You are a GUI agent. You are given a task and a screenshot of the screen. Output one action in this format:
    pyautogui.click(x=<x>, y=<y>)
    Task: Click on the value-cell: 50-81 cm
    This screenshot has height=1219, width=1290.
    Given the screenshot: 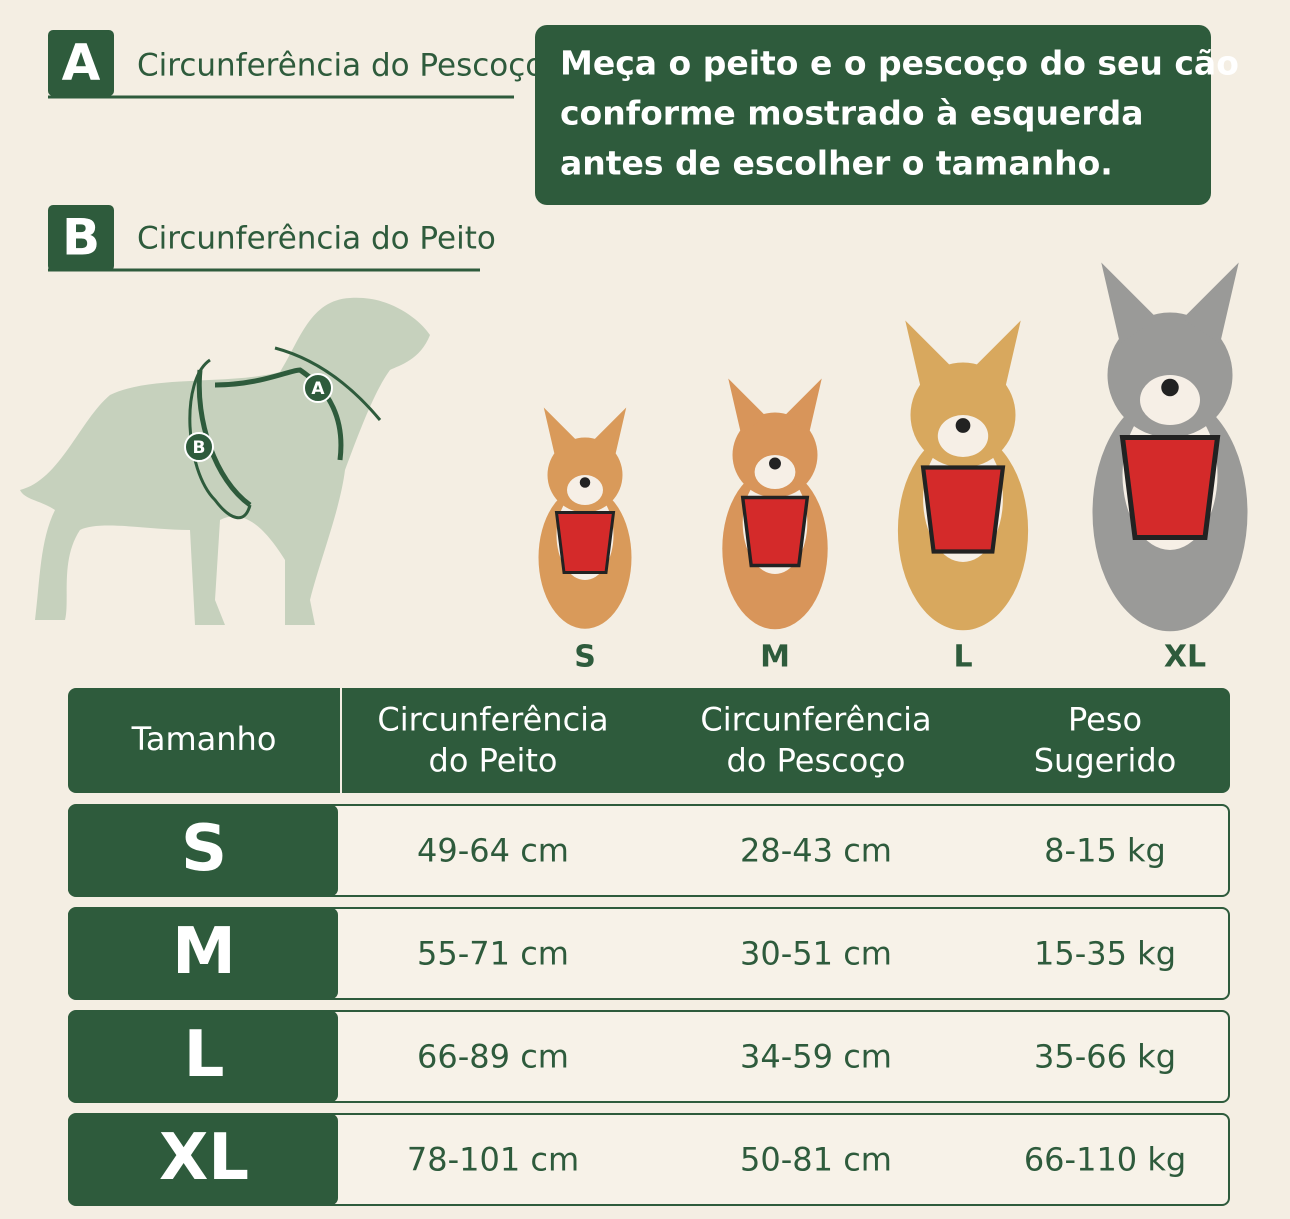 What is the action you would take?
    pyautogui.click(x=816, y=1160)
    